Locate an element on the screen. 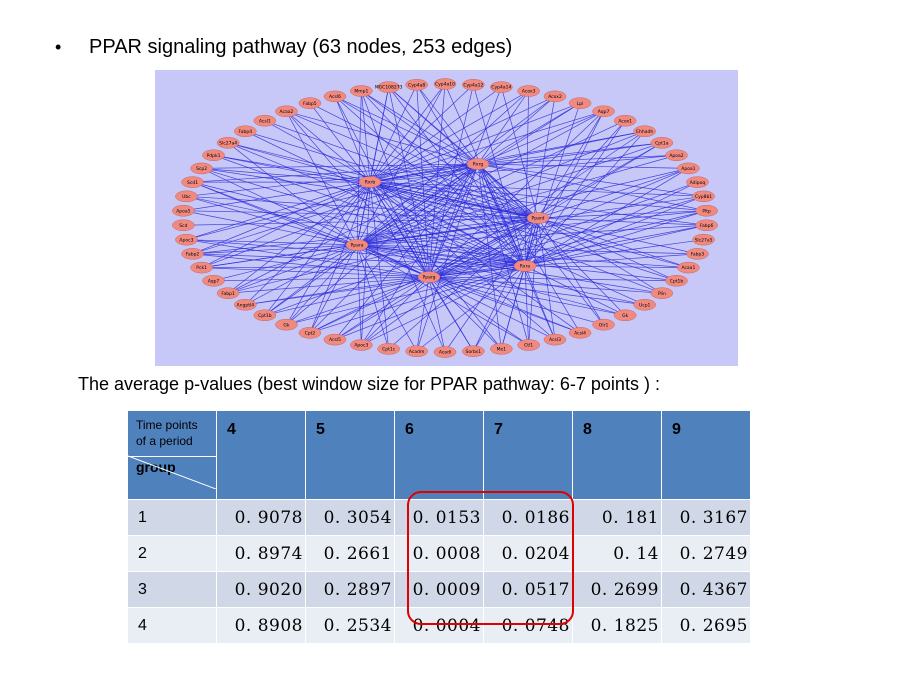  hub-node: Rxra is located at coordinates (525, 266).